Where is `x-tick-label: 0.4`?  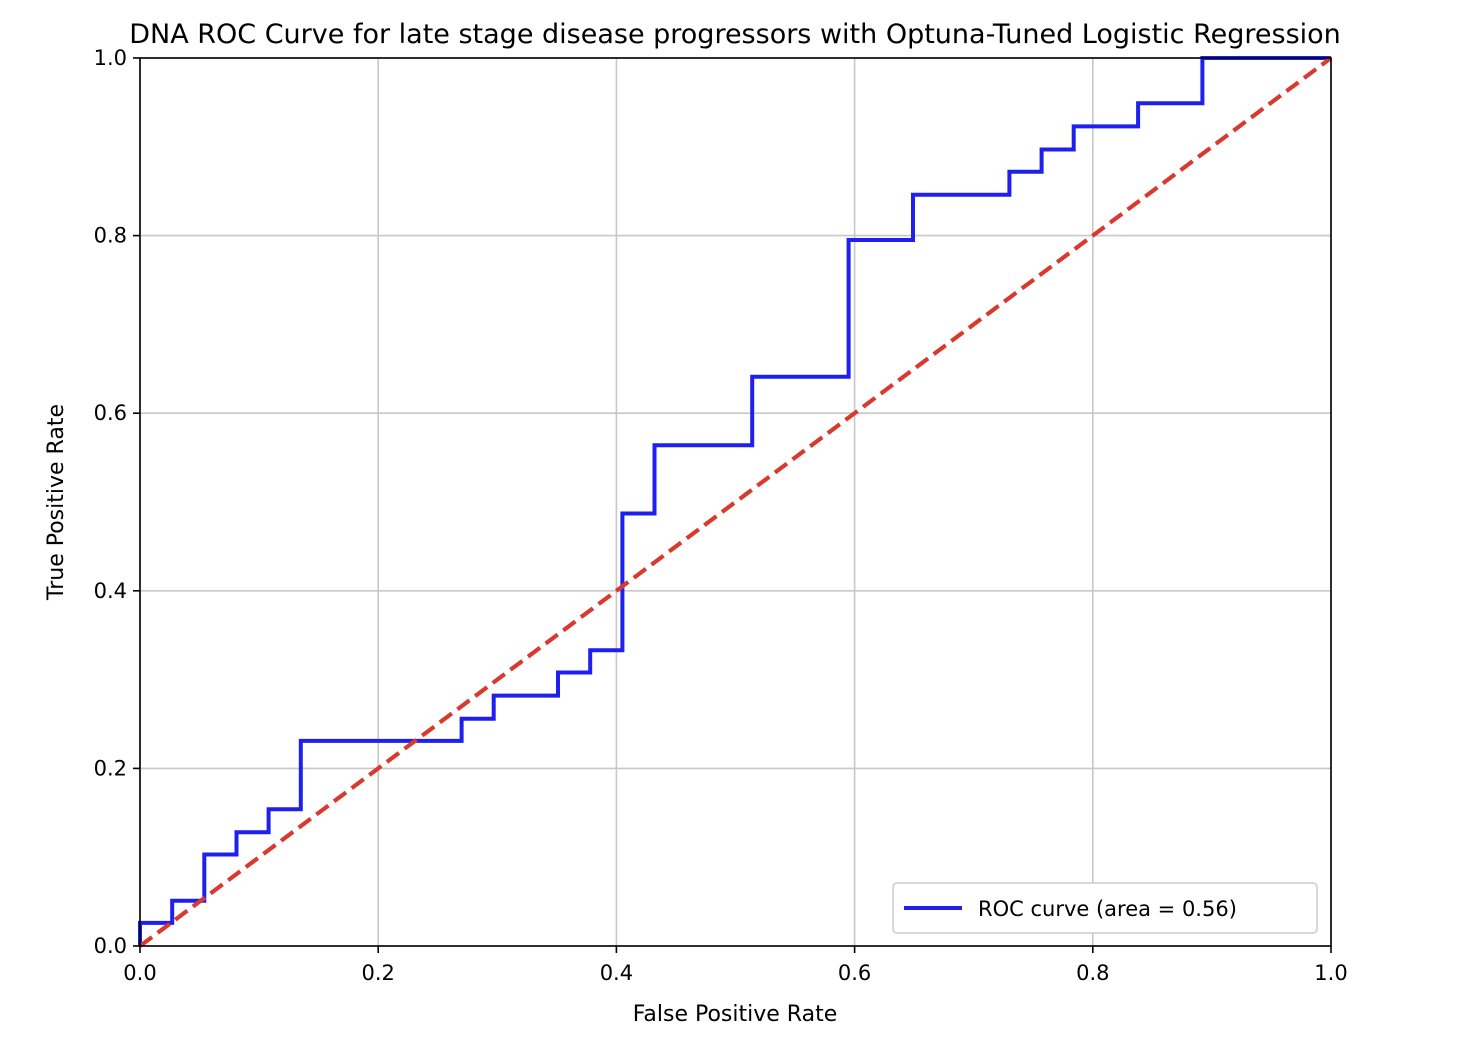
x-tick-label: 0.4 is located at coordinates (616, 973).